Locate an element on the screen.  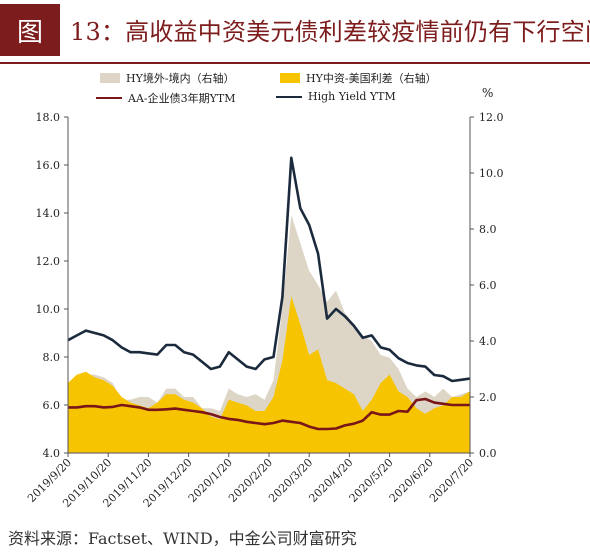
figure-title: 13：高收益中资美元债利差较疫情前仍有下行空间 is located at coordinates (330, 32).